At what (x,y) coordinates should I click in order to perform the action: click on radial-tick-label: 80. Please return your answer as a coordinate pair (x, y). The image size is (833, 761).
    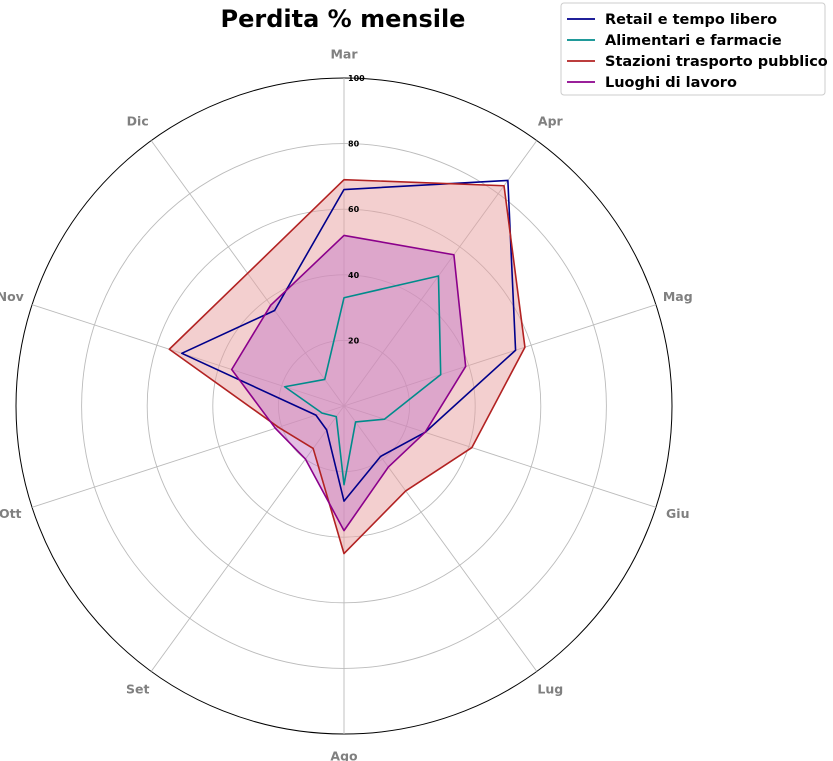
    Looking at the image, I should click on (354, 144).